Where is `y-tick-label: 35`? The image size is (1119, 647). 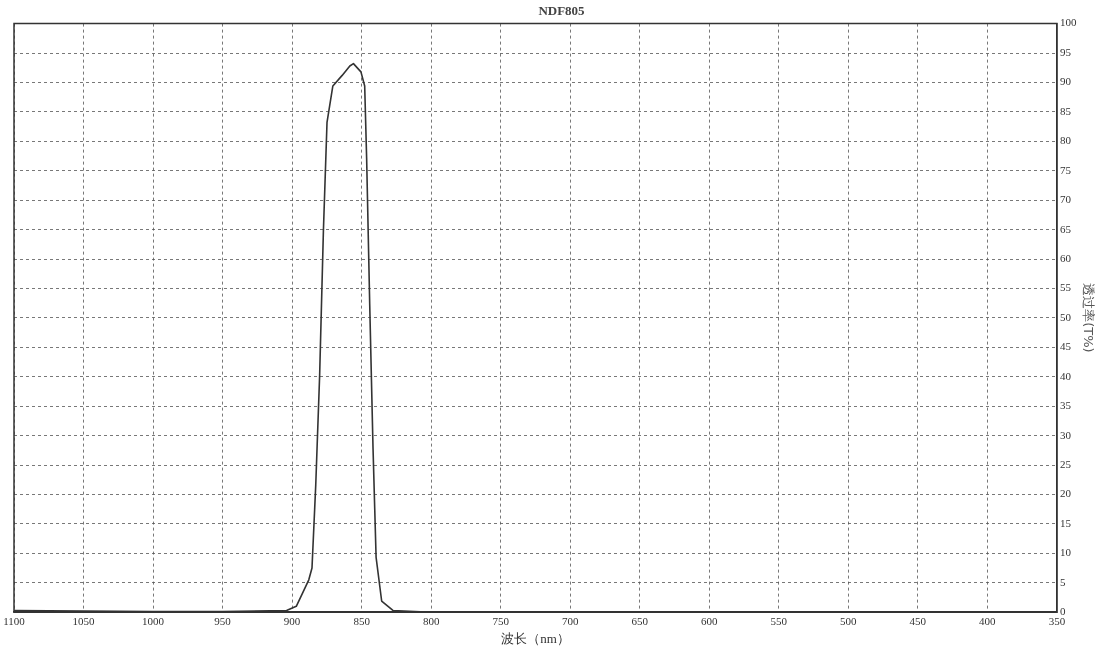 y-tick-label: 35 is located at coordinates (1065, 405).